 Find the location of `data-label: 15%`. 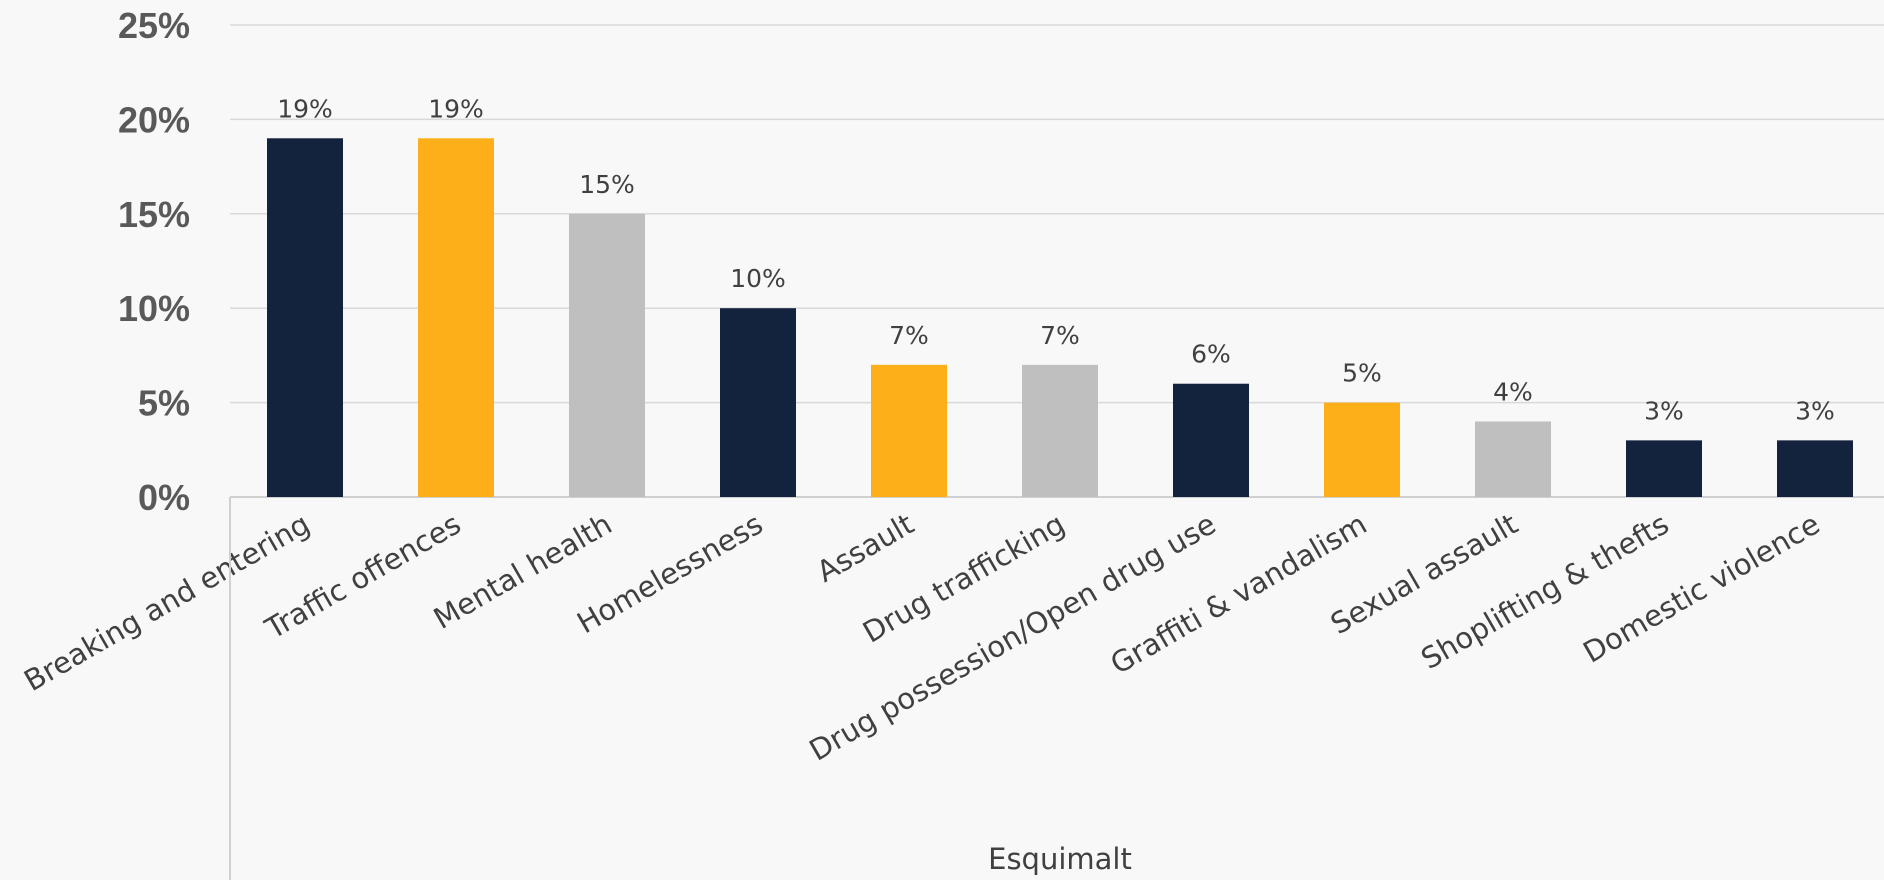

data-label: 15% is located at coordinates (607, 184).